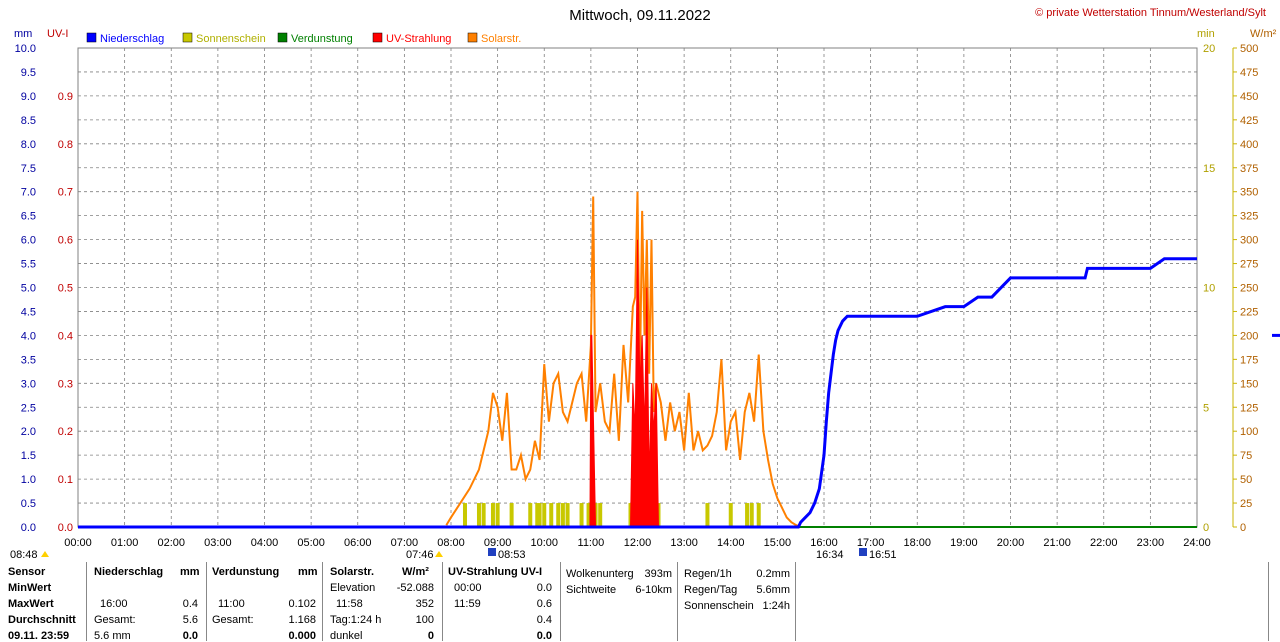  I want to click on tick-label-mm: 7.5, so click(28, 169).